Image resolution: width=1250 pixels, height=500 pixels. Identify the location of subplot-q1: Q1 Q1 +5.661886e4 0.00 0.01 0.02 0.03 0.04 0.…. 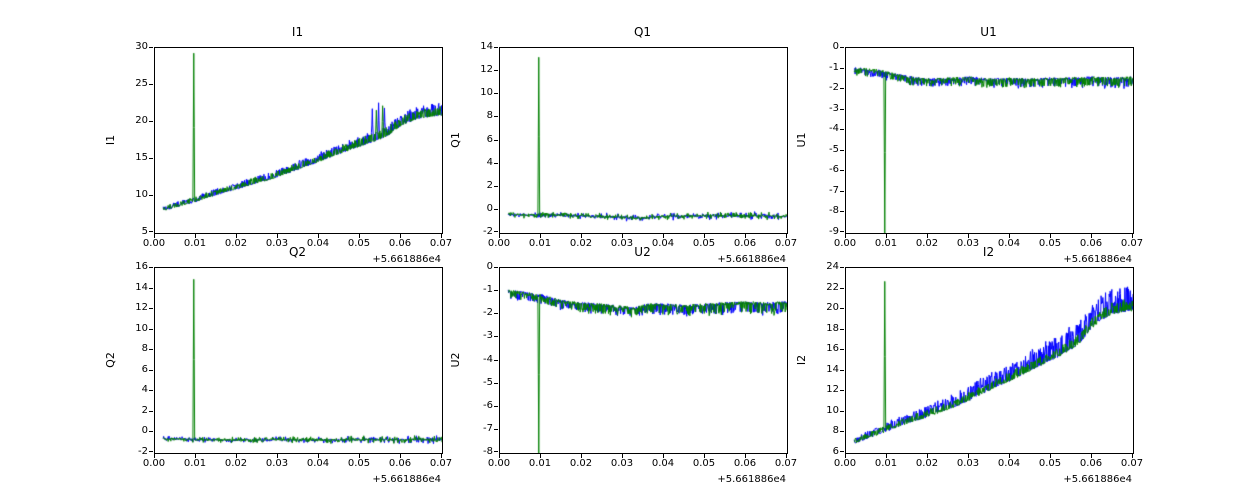
(623, 145).